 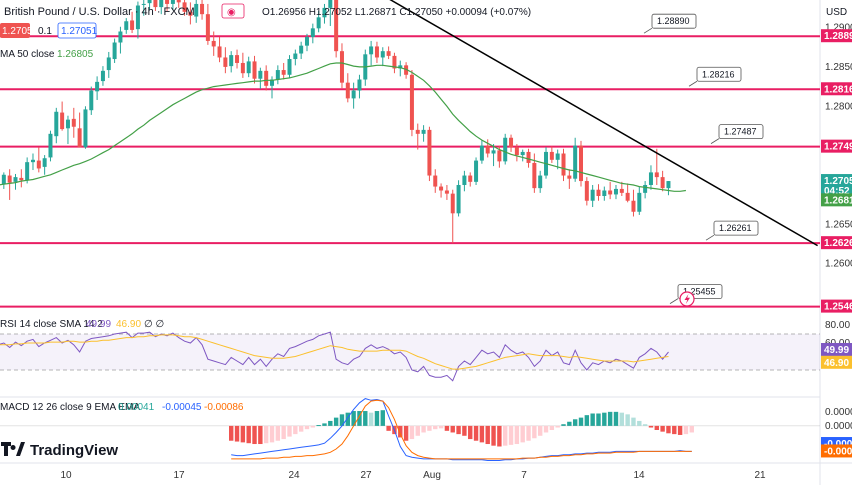 What do you see at coordinates (51, 324) in the screenshot?
I see `rsi-legend-label: RSI 14 close SMA 14 2` at bounding box center [51, 324].